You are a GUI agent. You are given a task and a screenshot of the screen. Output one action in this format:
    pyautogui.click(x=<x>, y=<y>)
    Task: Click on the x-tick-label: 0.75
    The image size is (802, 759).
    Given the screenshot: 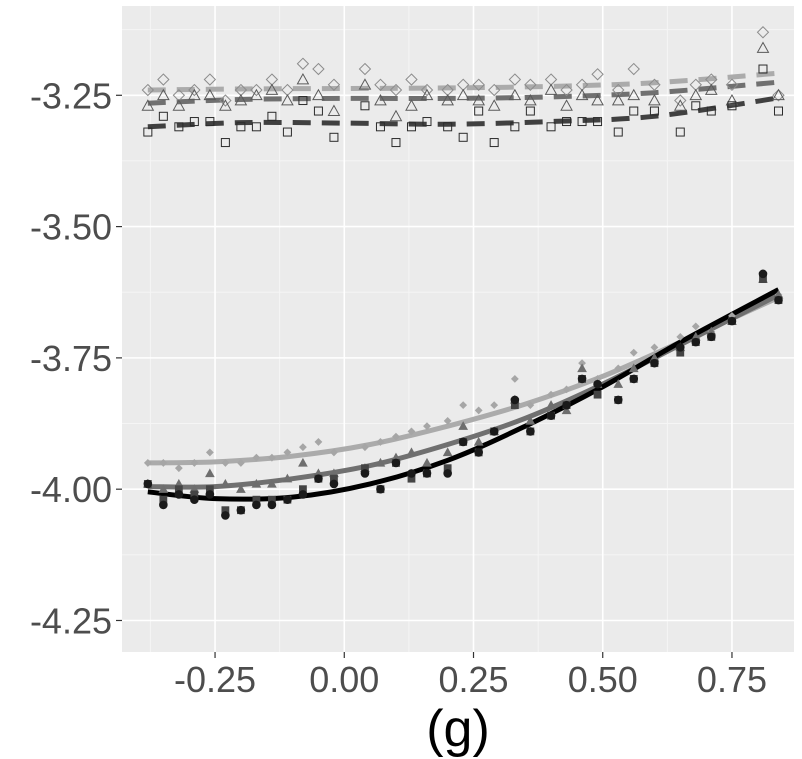 What is the action you would take?
    pyautogui.click(x=732, y=679)
    